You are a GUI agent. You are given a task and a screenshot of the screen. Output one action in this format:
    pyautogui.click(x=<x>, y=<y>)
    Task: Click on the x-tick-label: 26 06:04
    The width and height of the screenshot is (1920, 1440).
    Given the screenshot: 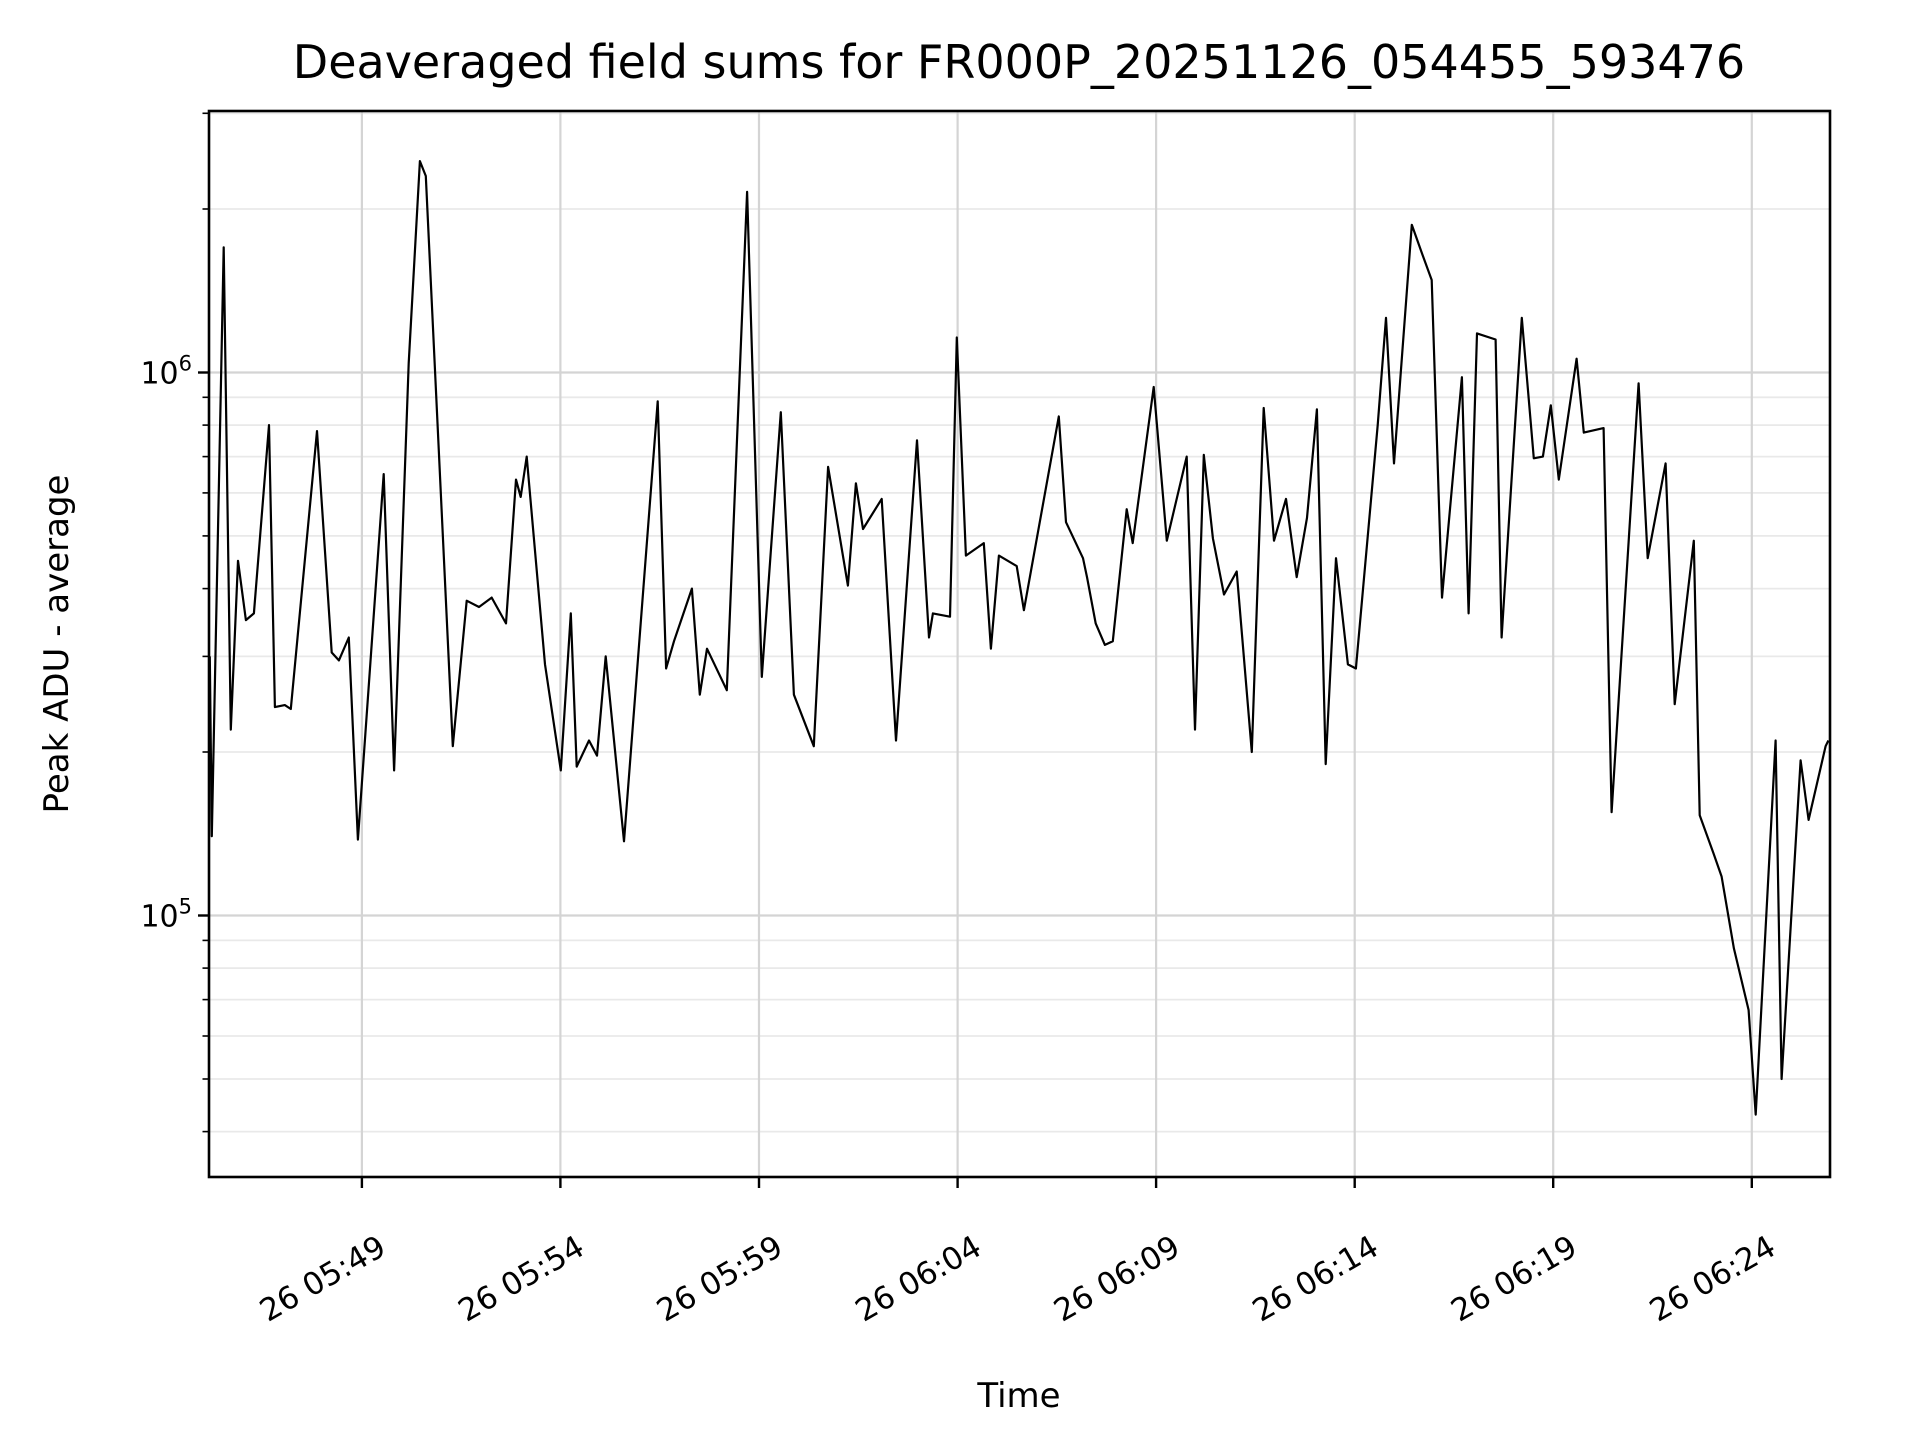 What is the action you would take?
    pyautogui.click(x=919, y=1279)
    